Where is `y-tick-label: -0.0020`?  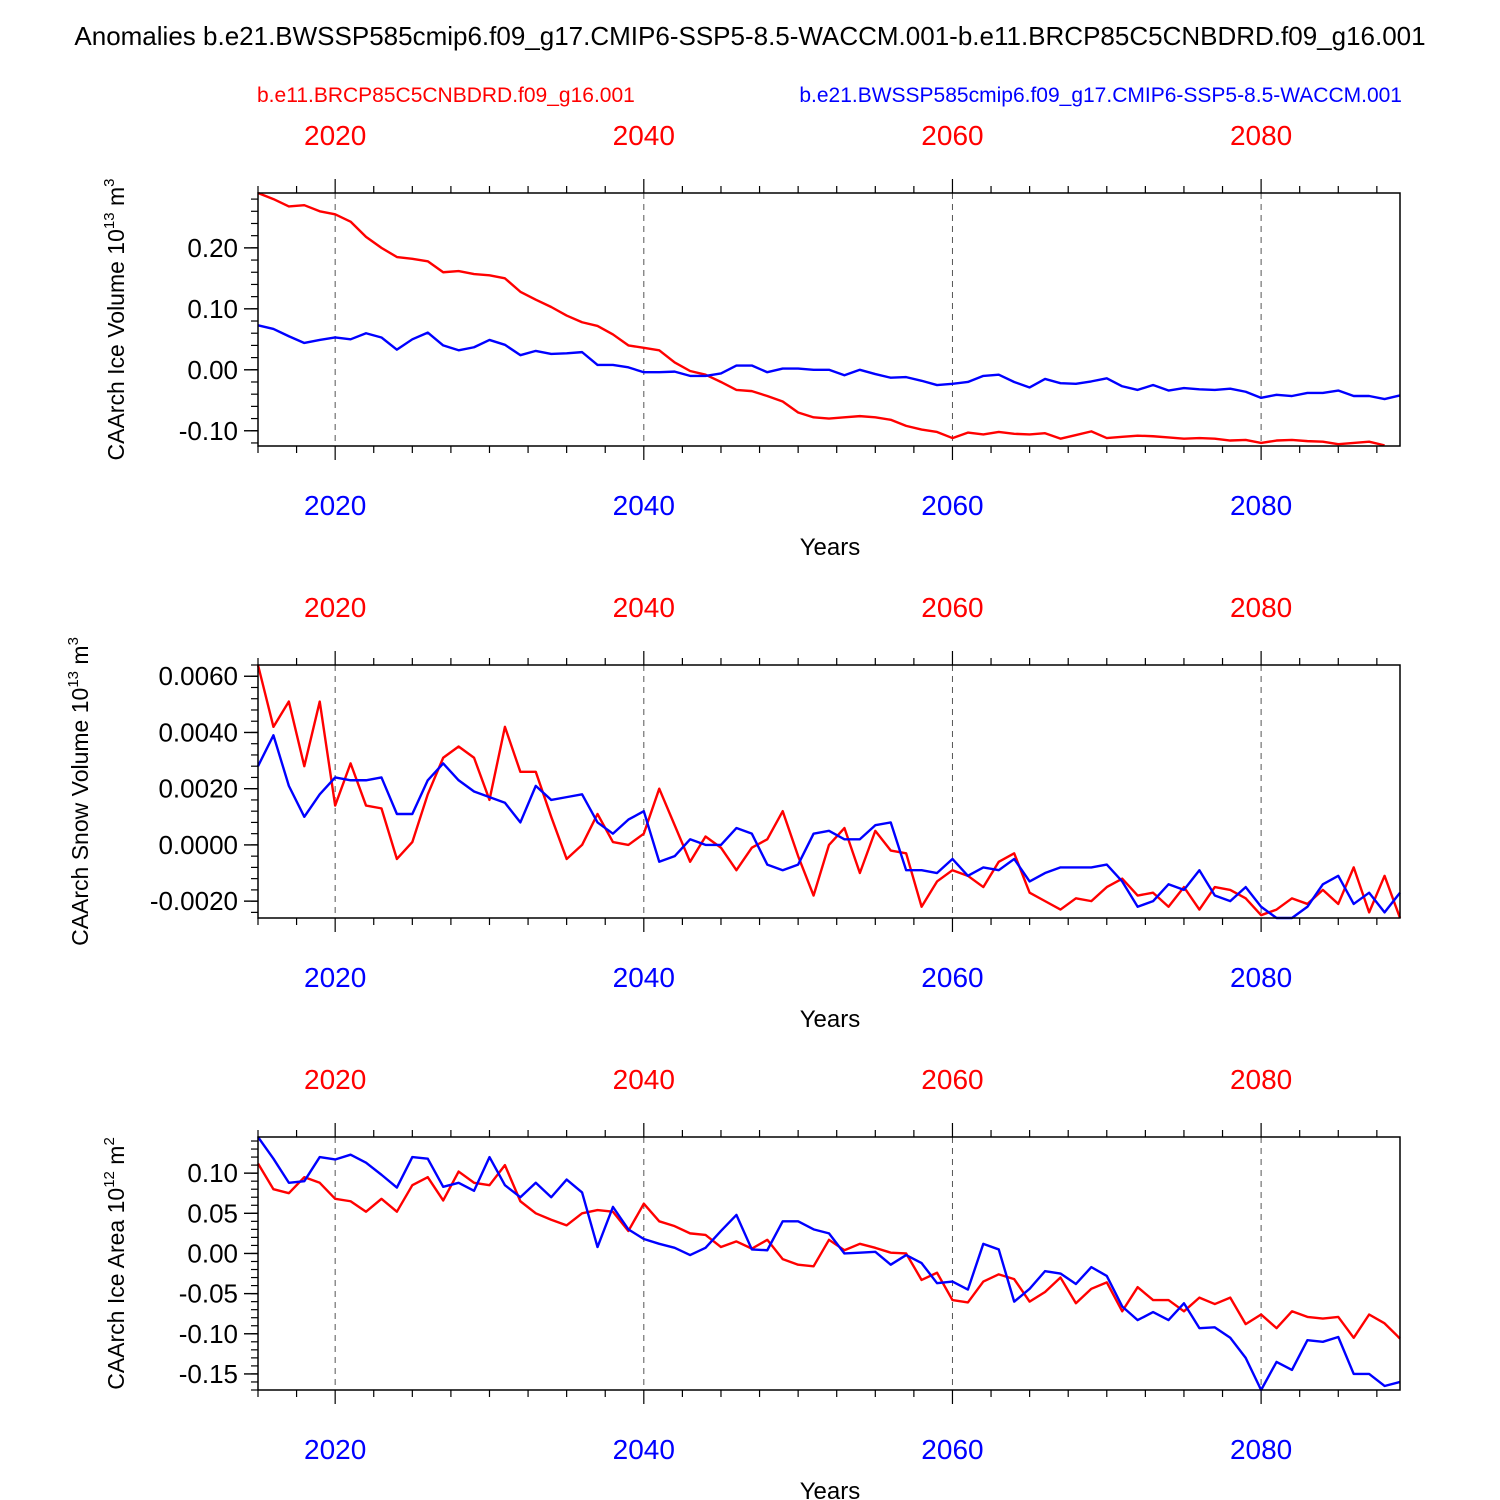 y-tick-label: -0.0020 is located at coordinates (194, 901).